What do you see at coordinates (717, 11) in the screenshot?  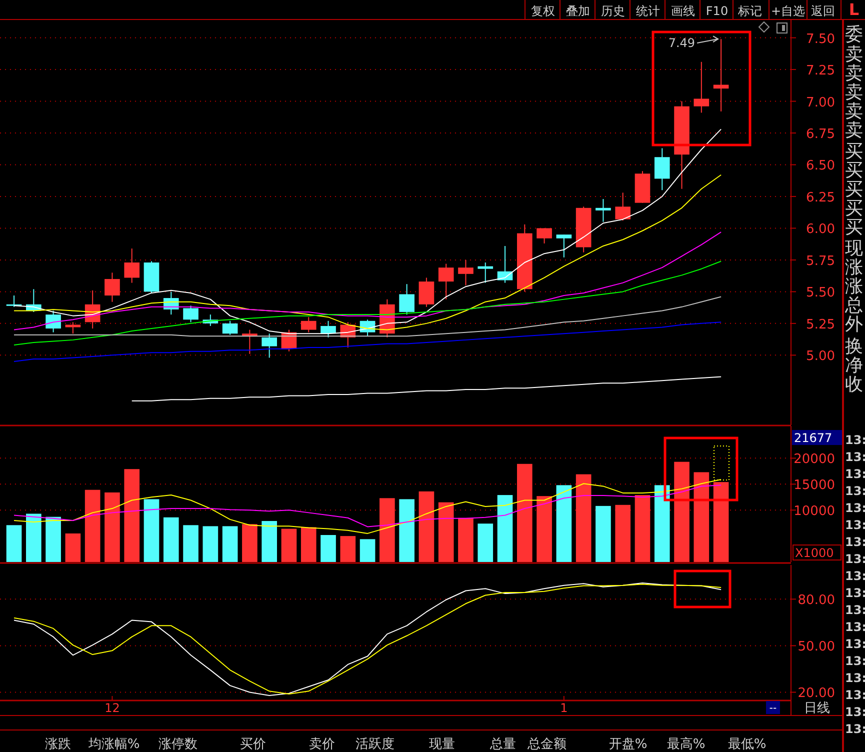 I see `text: F10` at bounding box center [717, 11].